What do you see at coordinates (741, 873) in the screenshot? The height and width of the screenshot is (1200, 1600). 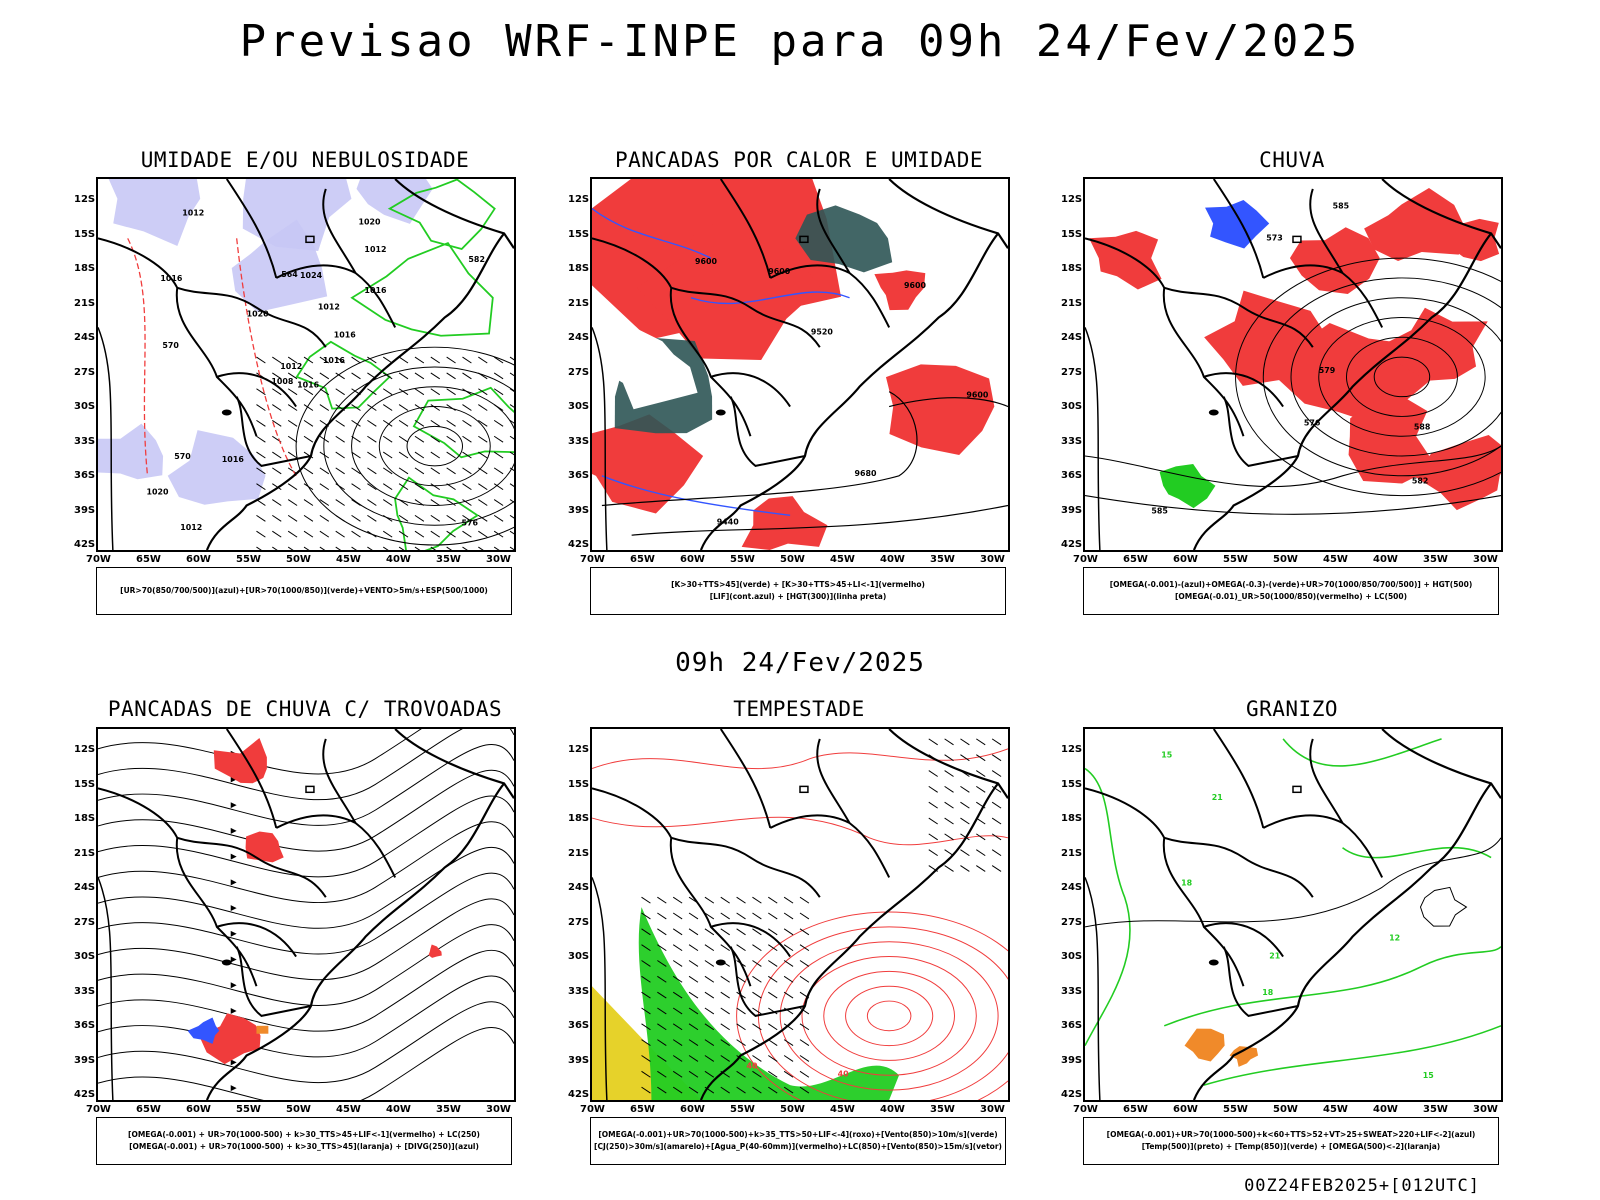 I see `border-path` at bounding box center [741, 873].